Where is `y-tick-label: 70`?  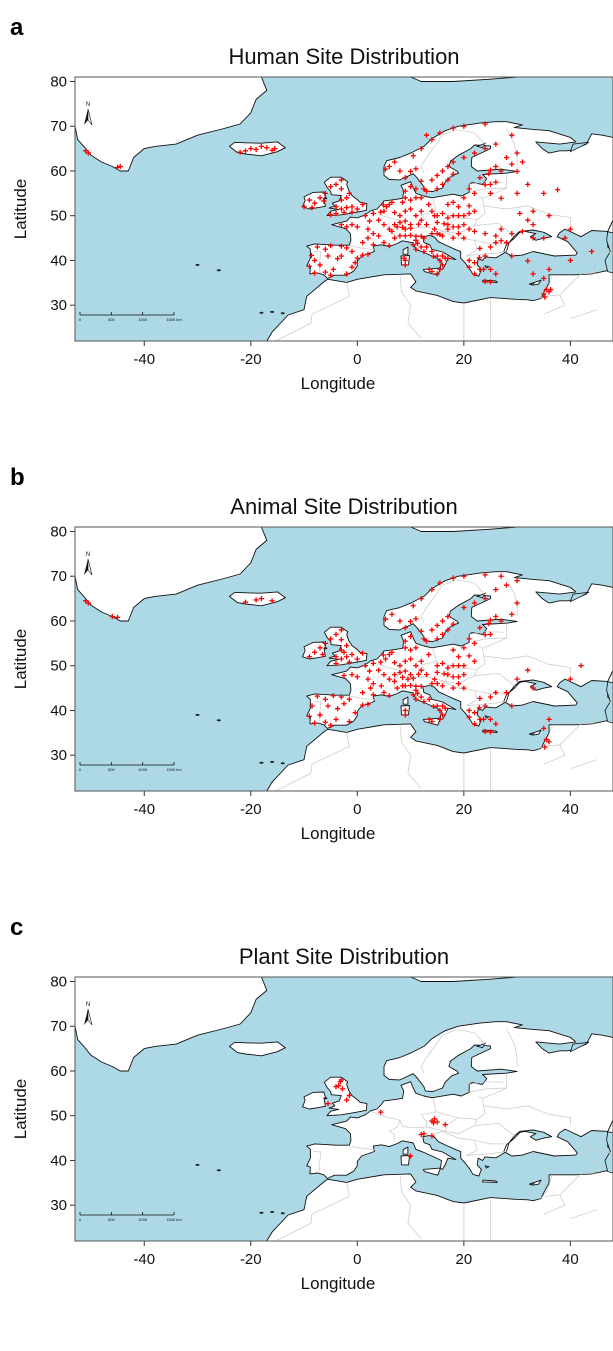
y-tick-label: 70 is located at coordinates (58, 126).